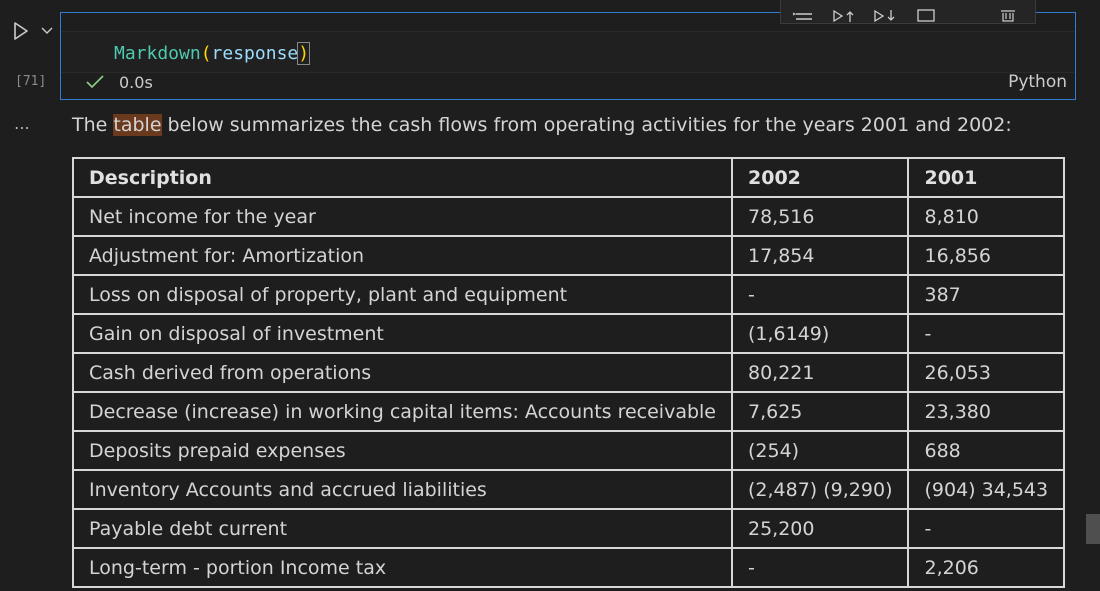  Describe the element at coordinates (986, 489) in the screenshot. I see `row-value-2001: (904) 34,543` at that location.